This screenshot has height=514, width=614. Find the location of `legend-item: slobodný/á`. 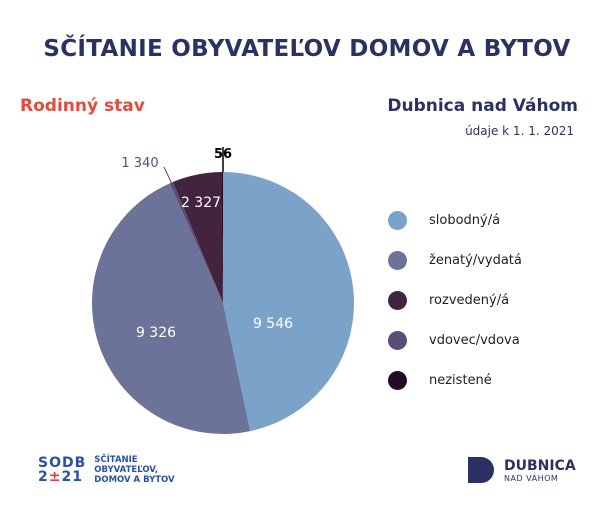

legend-item: slobodný/á is located at coordinates (455, 220).